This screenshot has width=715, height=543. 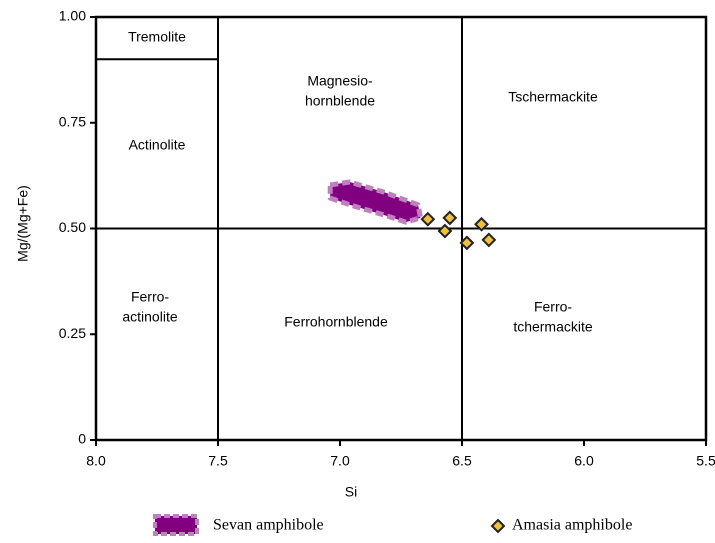 I want to click on field-label: Tschermackite, so click(x=553, y=97).